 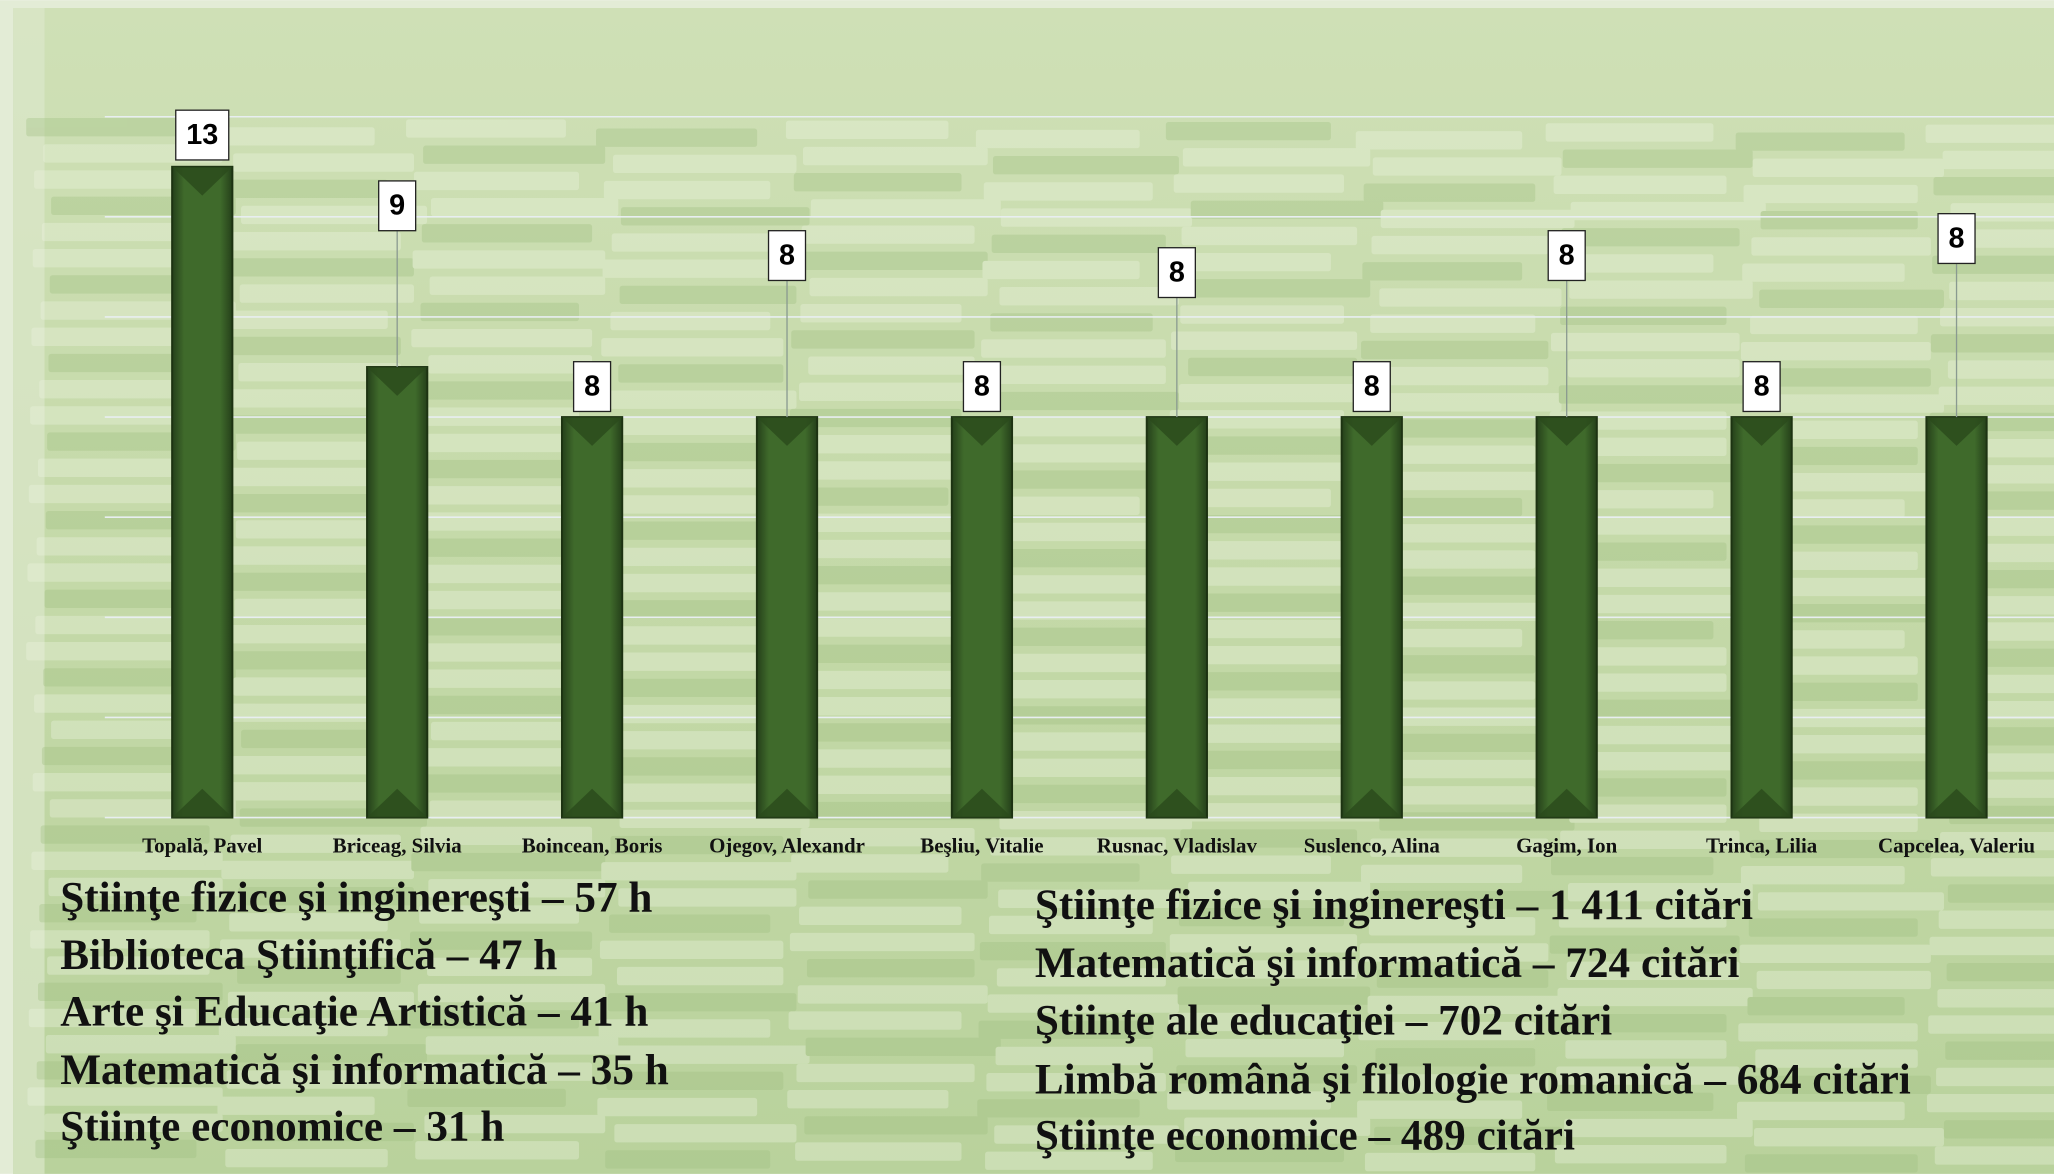 I want to click on x-tick-label: Trinca, Lilia, so click(x=1762, y=845).